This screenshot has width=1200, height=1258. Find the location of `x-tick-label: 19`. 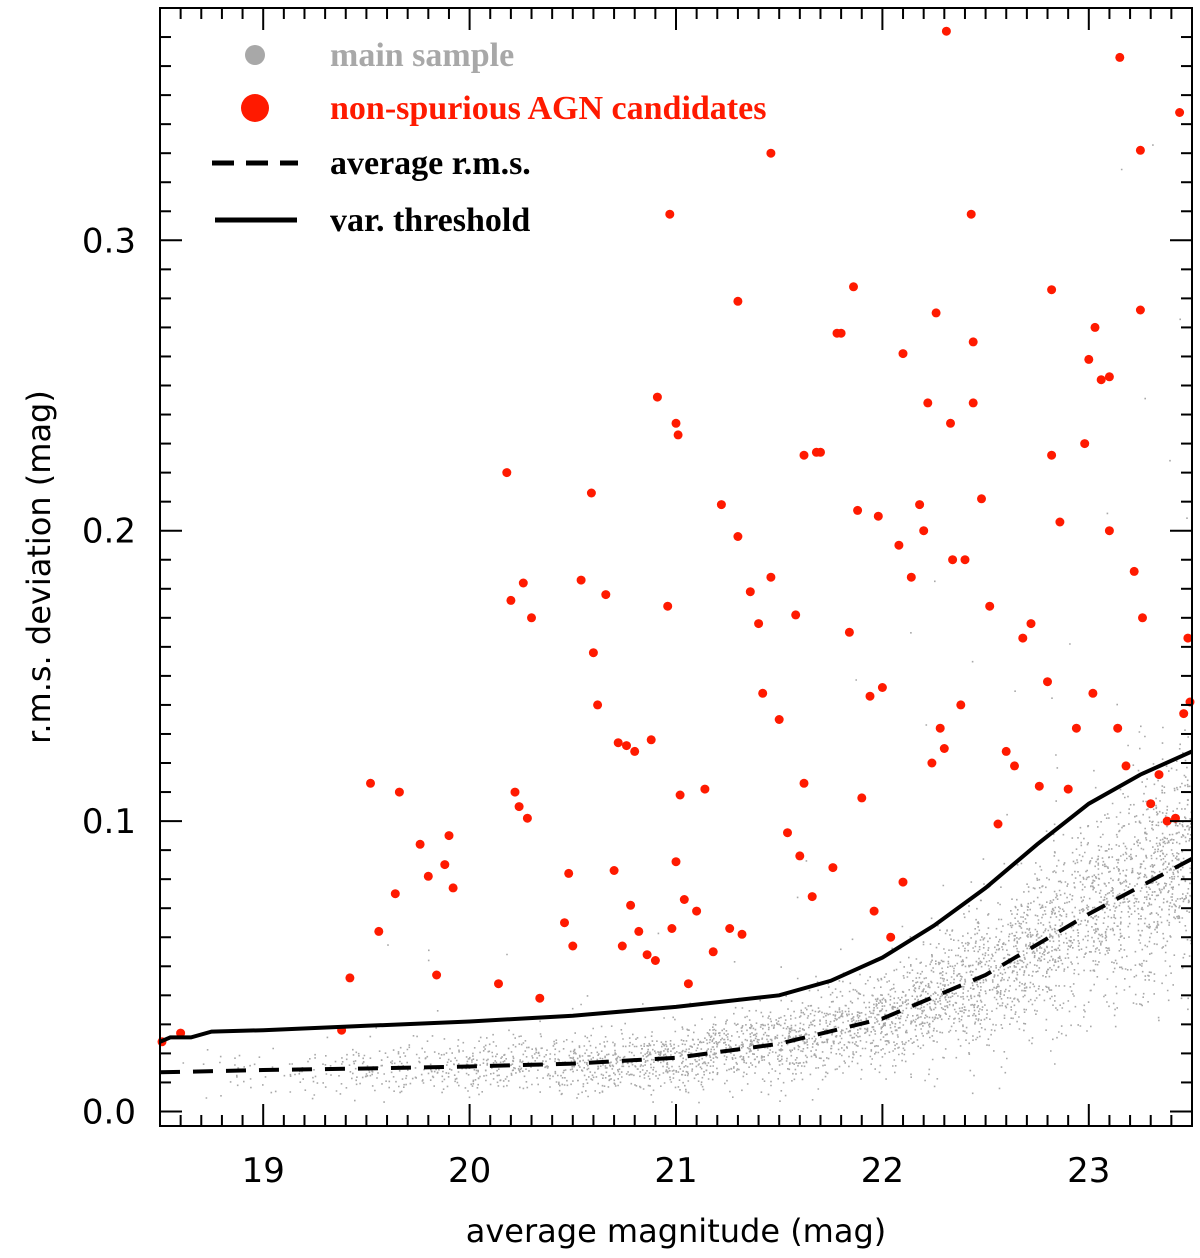

x-tick-label: 19 is located at coordinates (263, 1171).